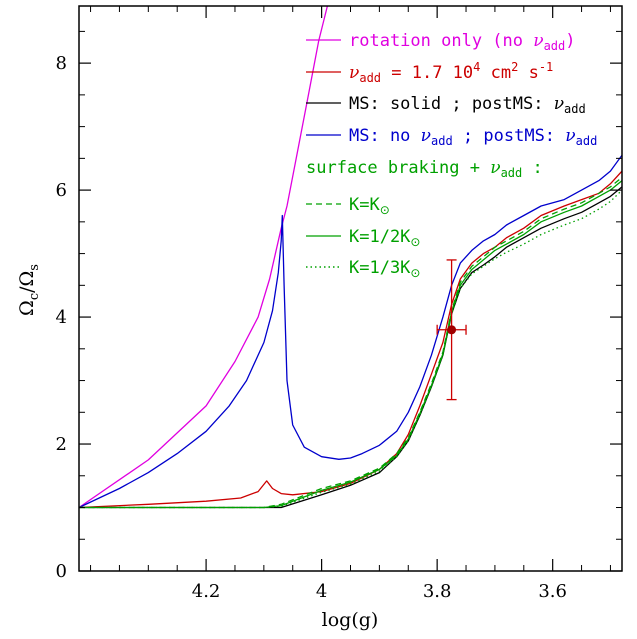  Describe the element at coordinates (384, 238) in the screenshot. I see `legend-entry-k2: K=1/2K⊙` at that location.